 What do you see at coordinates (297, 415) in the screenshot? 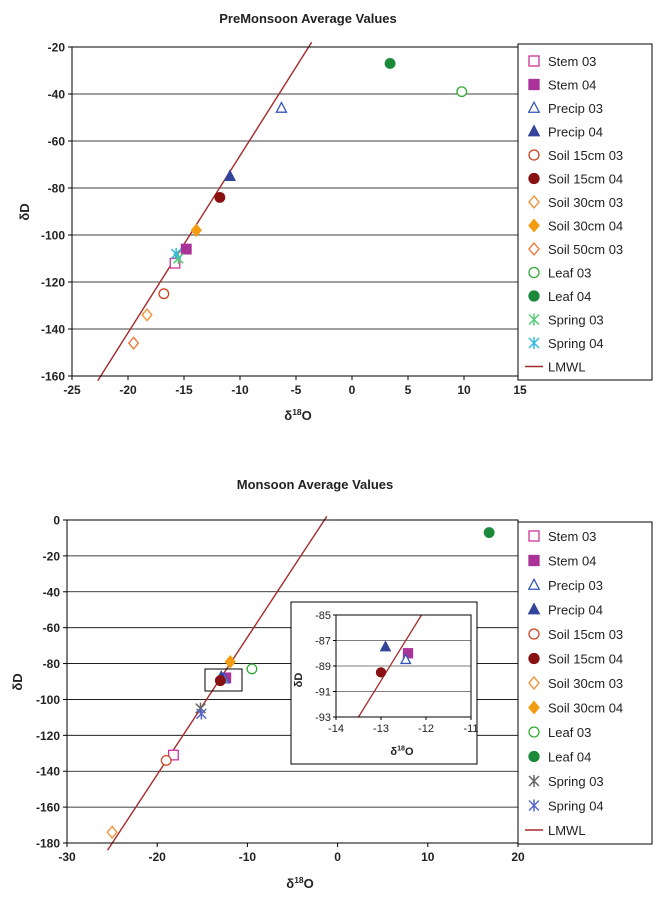
I see `premonsoon-x-axis-label: δ18O` at bounding box center [297, 415].